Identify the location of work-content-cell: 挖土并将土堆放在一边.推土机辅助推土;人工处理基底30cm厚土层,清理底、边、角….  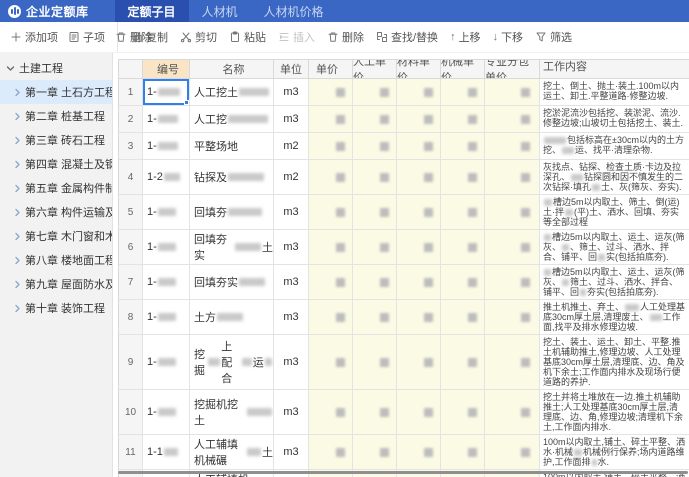
(614, 412).